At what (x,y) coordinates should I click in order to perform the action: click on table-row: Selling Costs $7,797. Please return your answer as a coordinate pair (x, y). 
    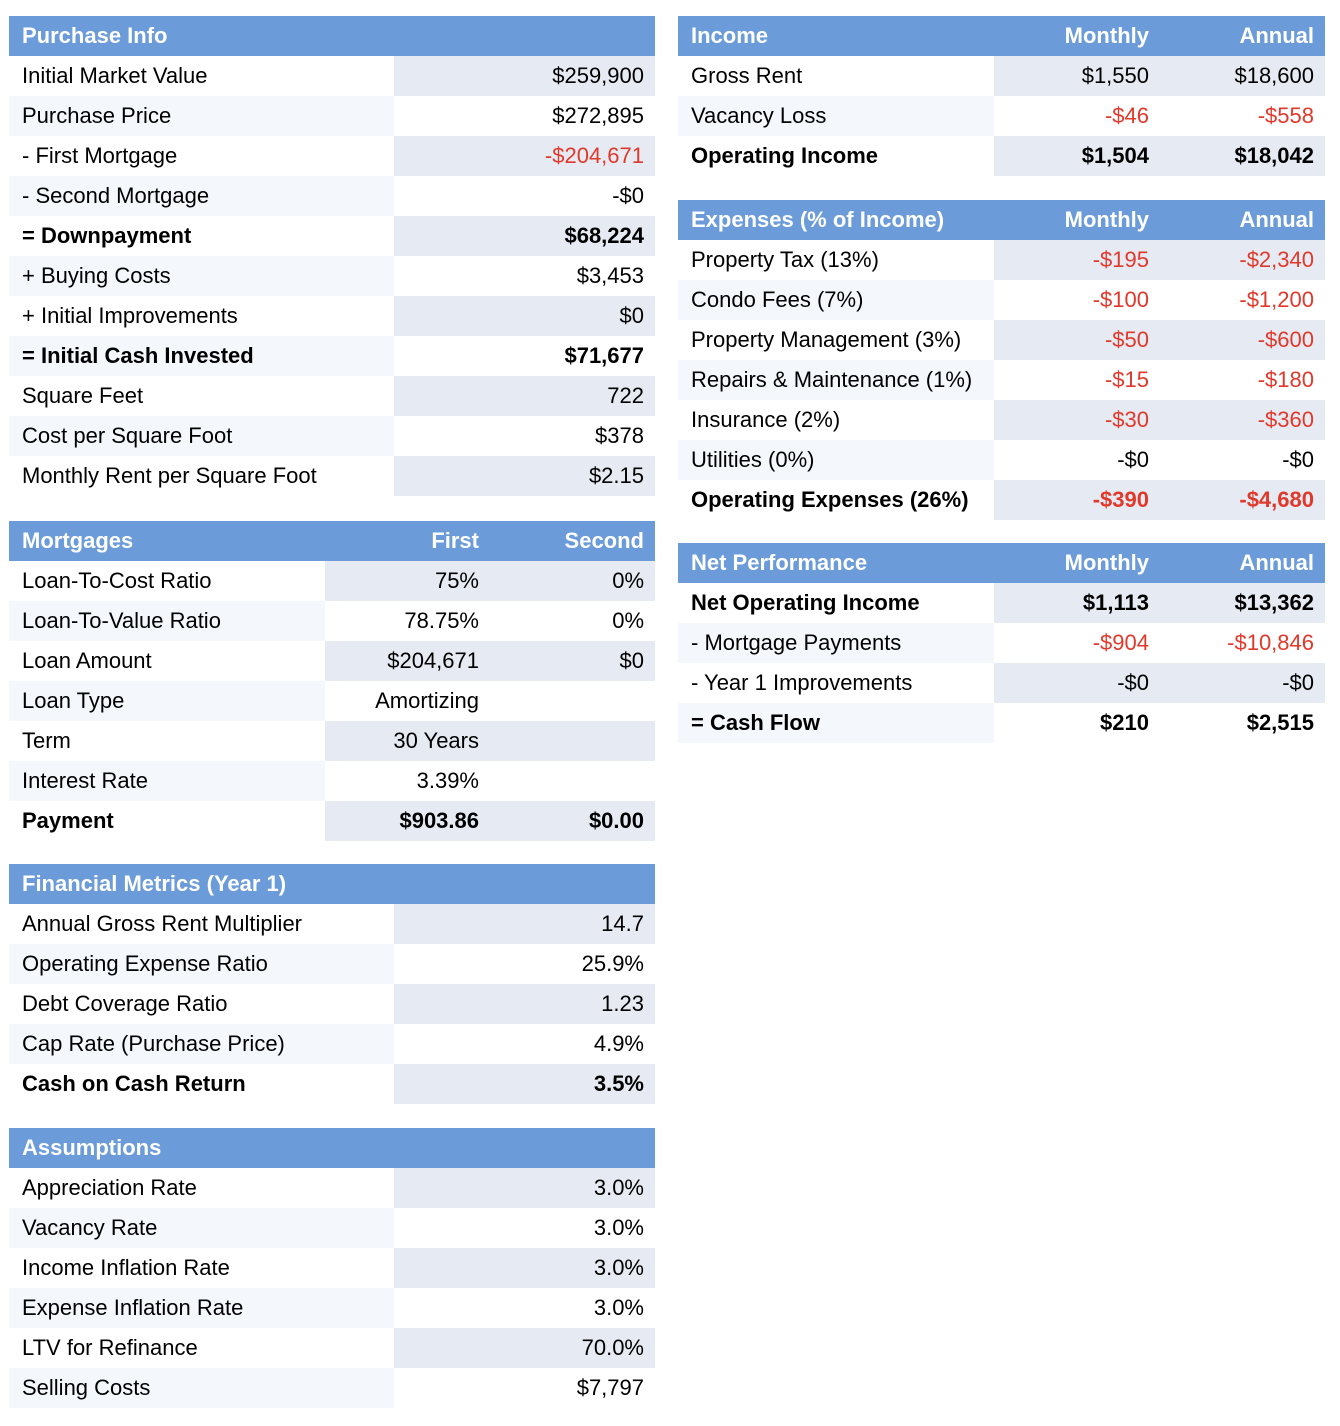
    Looking at the image, I should click on (332, 1388).